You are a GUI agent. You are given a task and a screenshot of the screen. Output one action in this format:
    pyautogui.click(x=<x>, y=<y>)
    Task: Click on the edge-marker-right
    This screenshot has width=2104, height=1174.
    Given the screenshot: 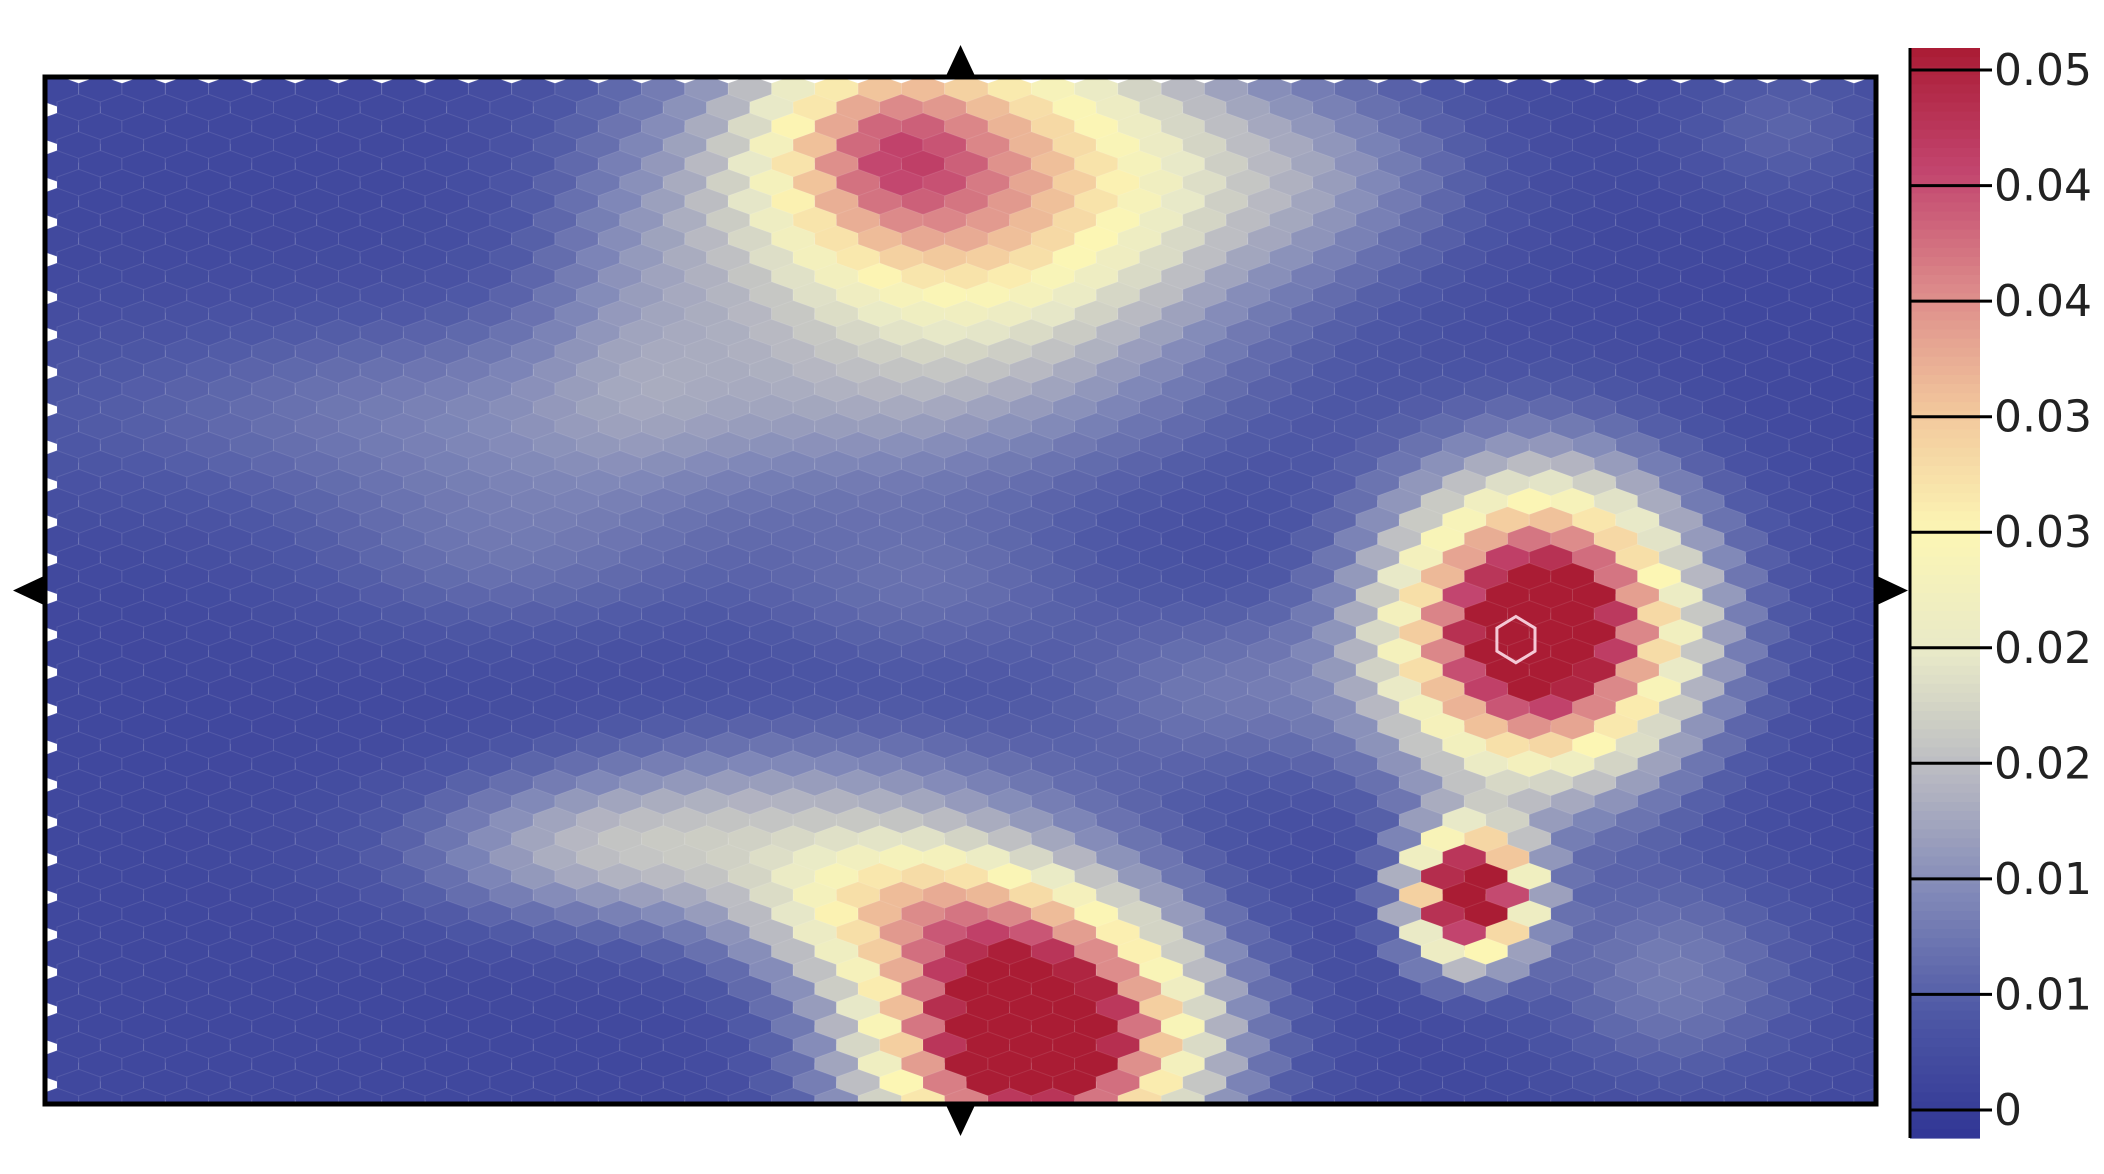 What is the action you would take?
    pyautogui.click(x=1892, y=590)
    